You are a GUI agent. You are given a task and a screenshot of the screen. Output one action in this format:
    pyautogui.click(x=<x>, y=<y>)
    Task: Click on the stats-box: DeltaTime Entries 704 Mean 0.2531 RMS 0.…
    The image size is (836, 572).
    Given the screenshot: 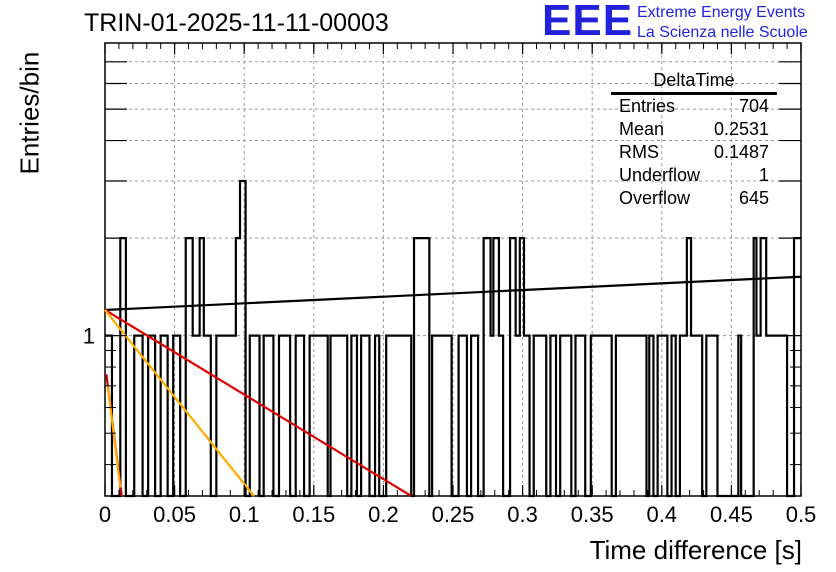 What is the action you would take?
    pyautogui.click(x=694, y=140)
    